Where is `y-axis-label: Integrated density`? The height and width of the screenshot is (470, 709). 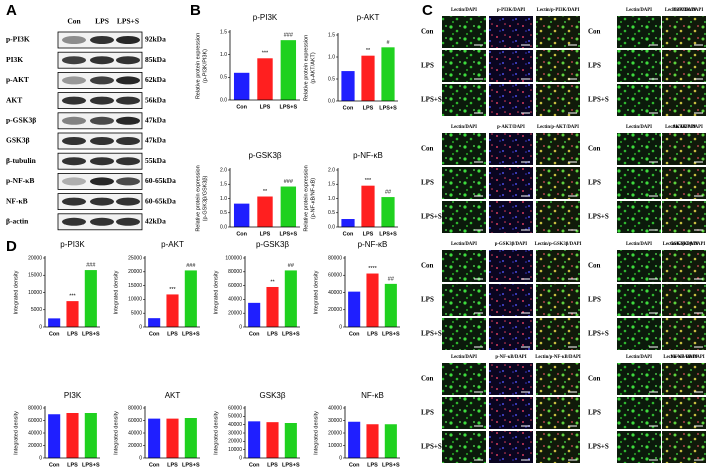
y-axis-label: Integrated density is located at coordinates (216, 292).